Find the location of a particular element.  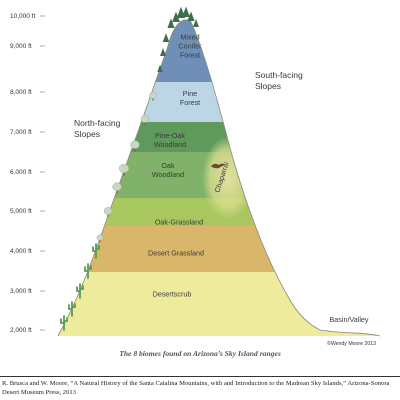

elevation-label: 6,000 ft is located at coordinates (21, 172).